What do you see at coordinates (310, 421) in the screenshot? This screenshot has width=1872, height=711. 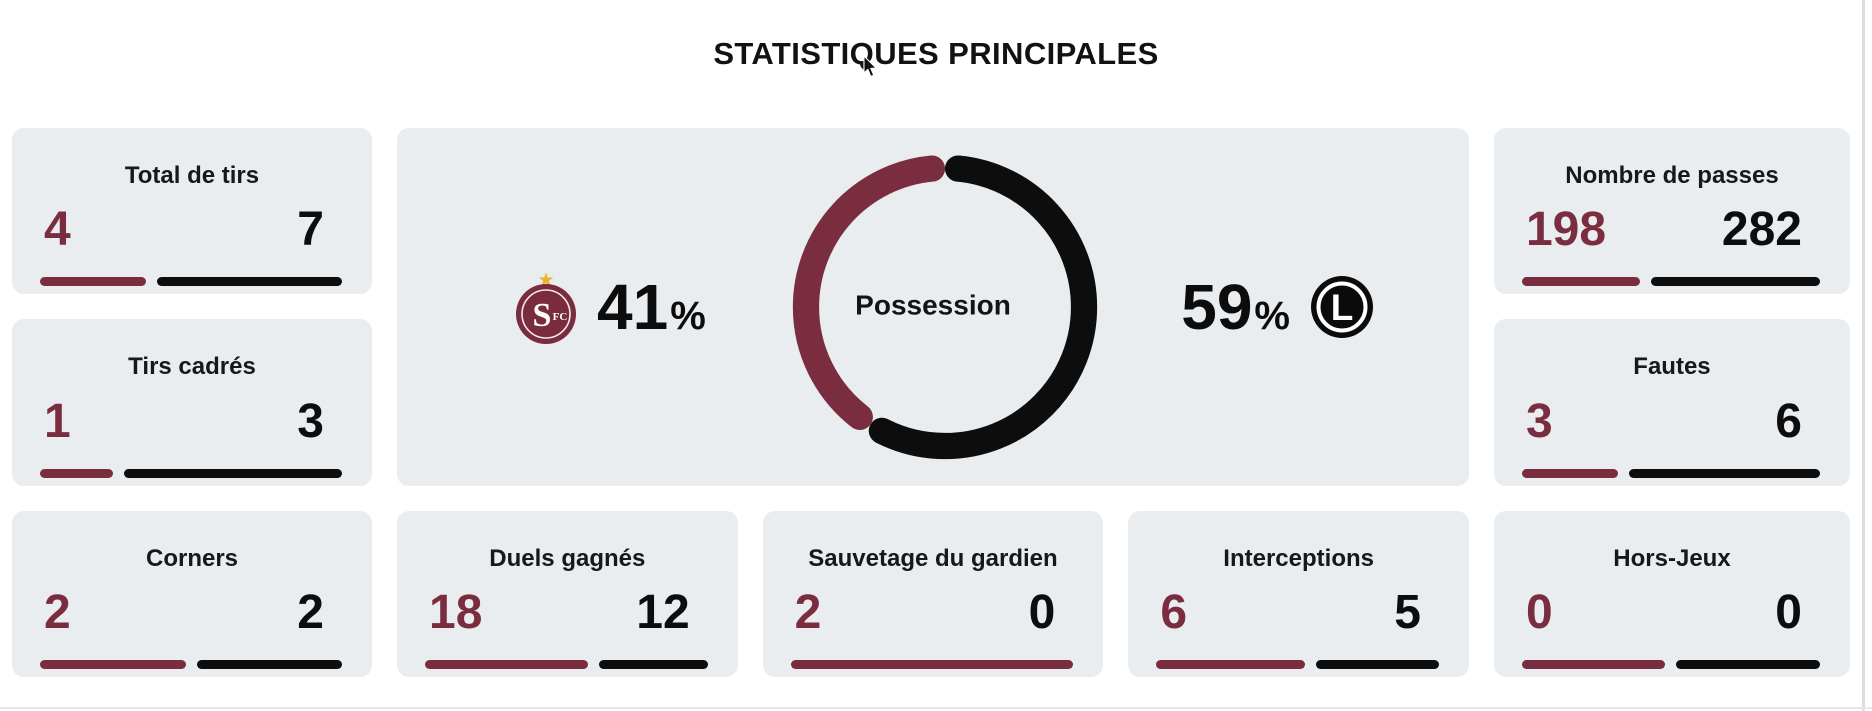 I see `away-value: 3` at bounding box center [310, 421].